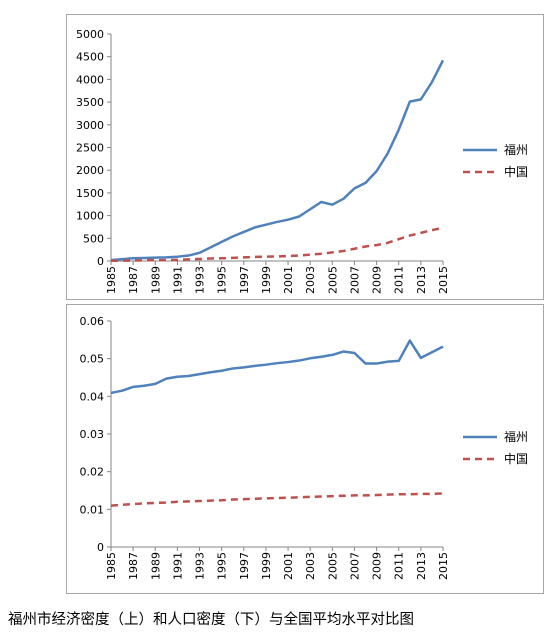 The image size is (550, 636). What do you see at coordinates (93, 238) in the screenshot?
I see `y-tick-label: 500` at bounding box center [93, 238].